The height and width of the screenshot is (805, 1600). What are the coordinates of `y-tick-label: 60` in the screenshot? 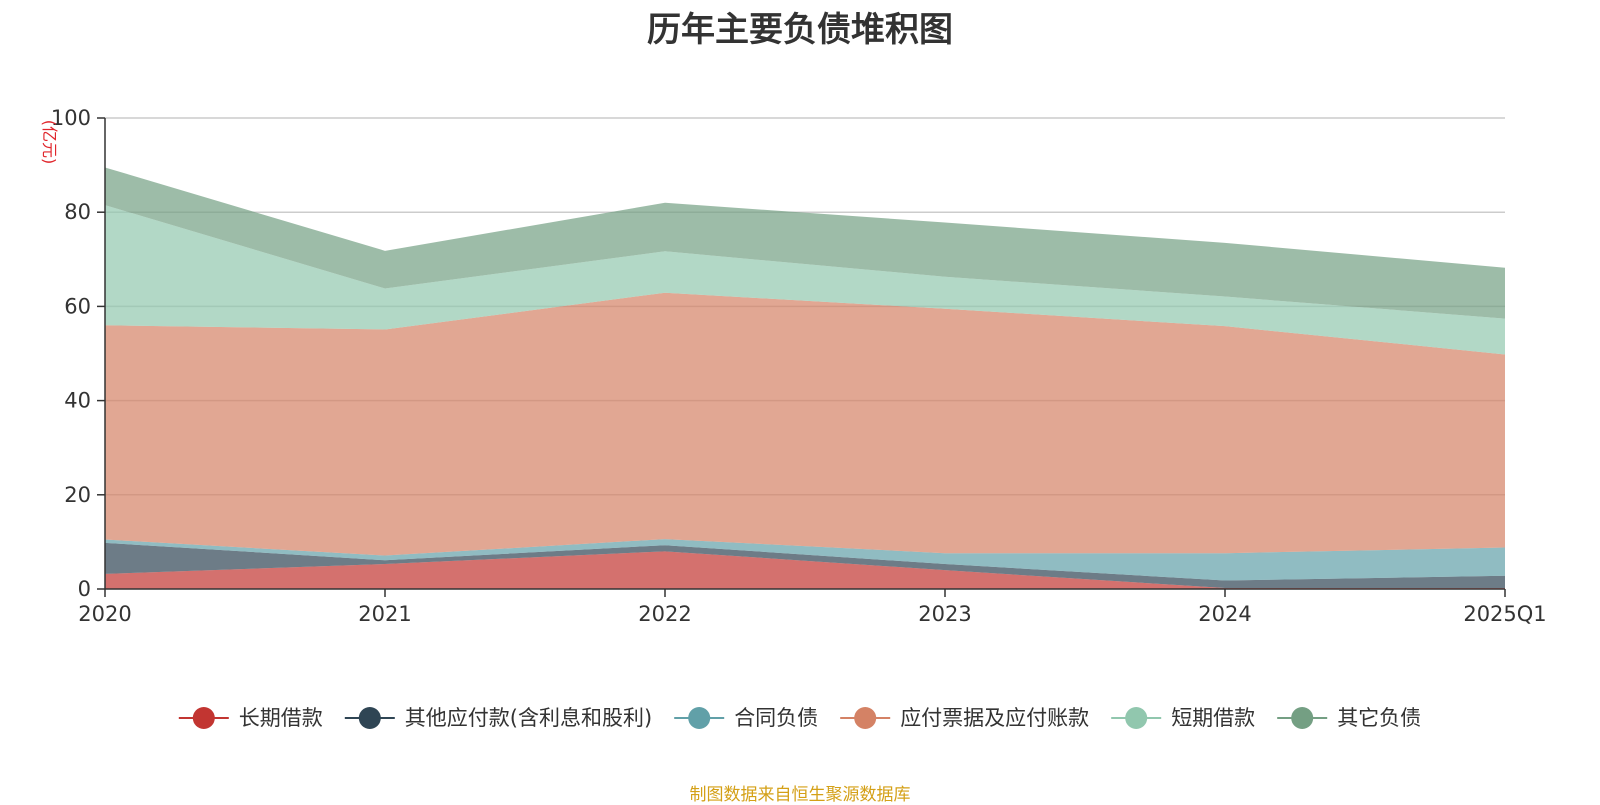 It's located at (77, 306).